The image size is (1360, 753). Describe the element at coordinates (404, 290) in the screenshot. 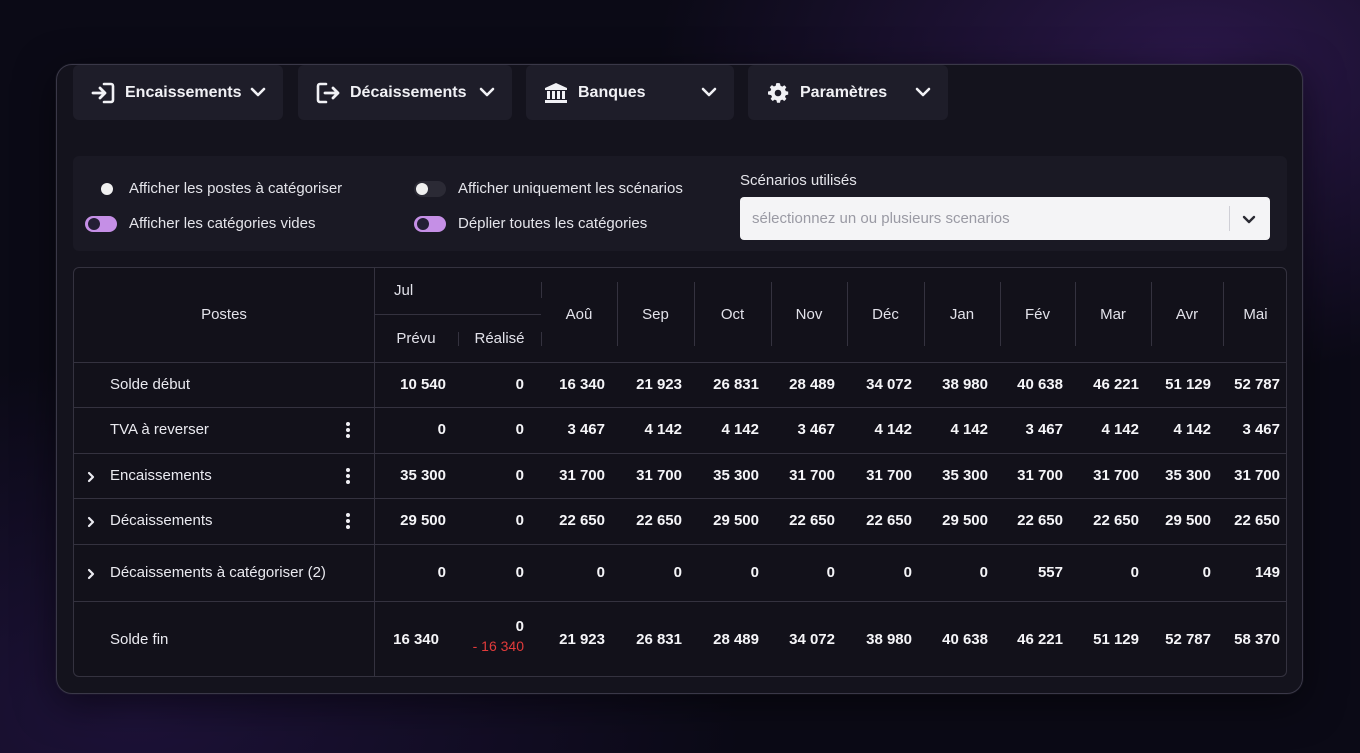

I see `month-header-jul: Jul` at that location.